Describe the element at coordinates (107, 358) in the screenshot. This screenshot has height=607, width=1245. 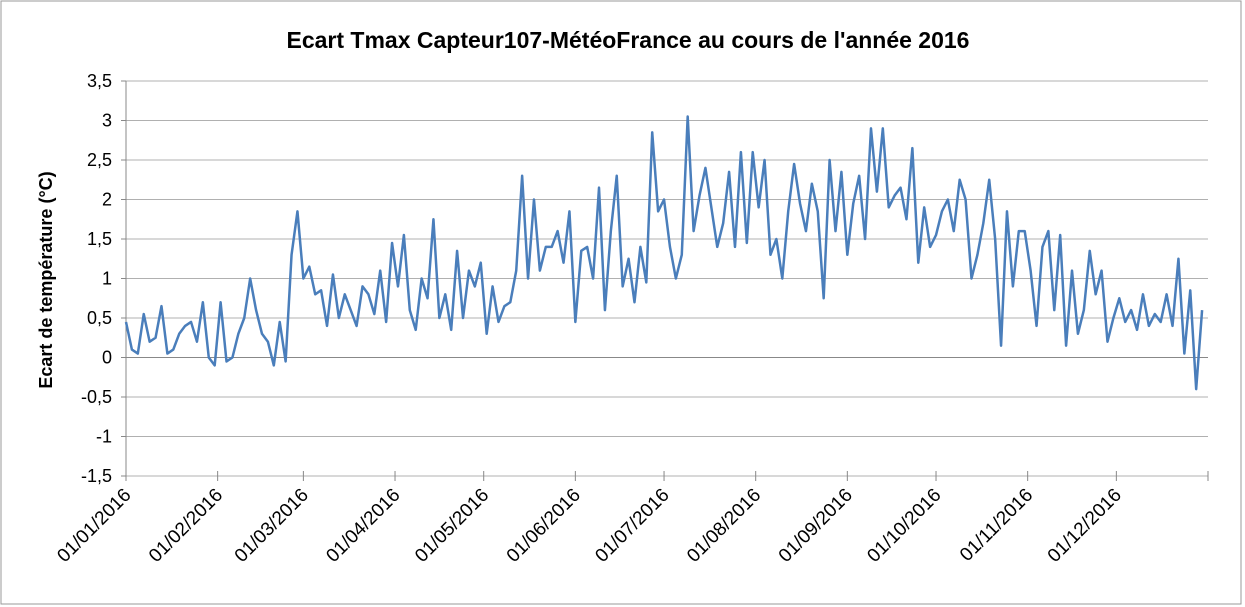
I see `y-tick-label: 0` at that location.